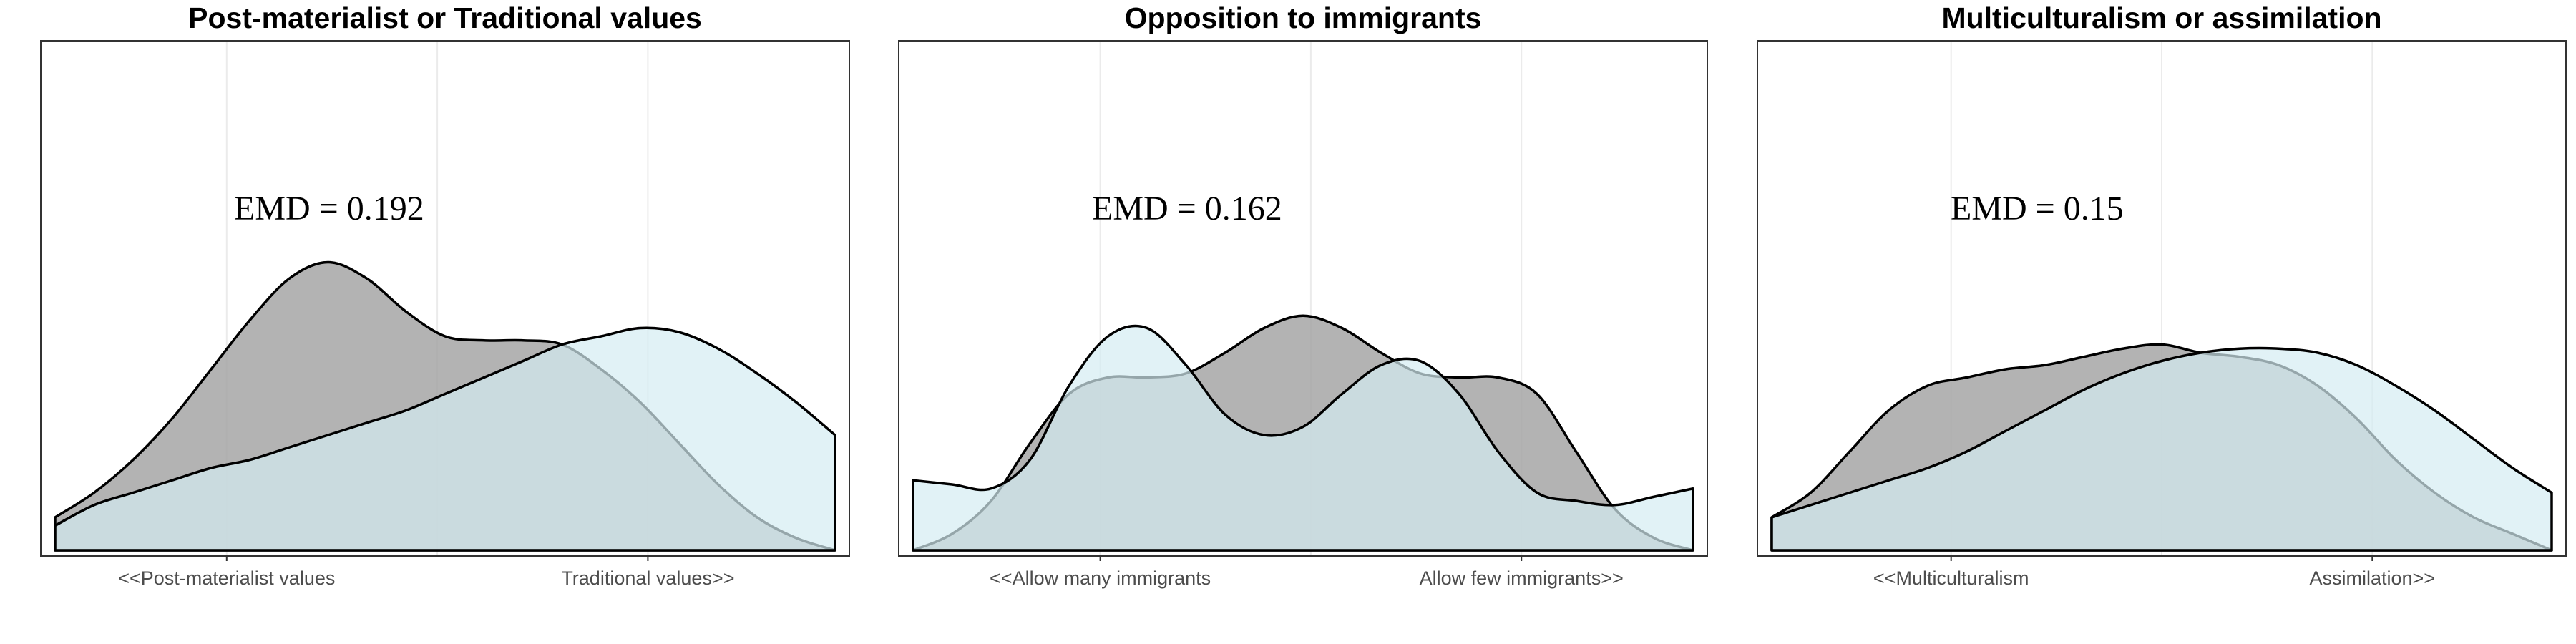 Image resolution: width=2576 pixels, height=644 pixels. Describe the element at coordinates (445, 17) in the screenshot. I see `panel-title: Post-materialist or Traditional values` at that location.